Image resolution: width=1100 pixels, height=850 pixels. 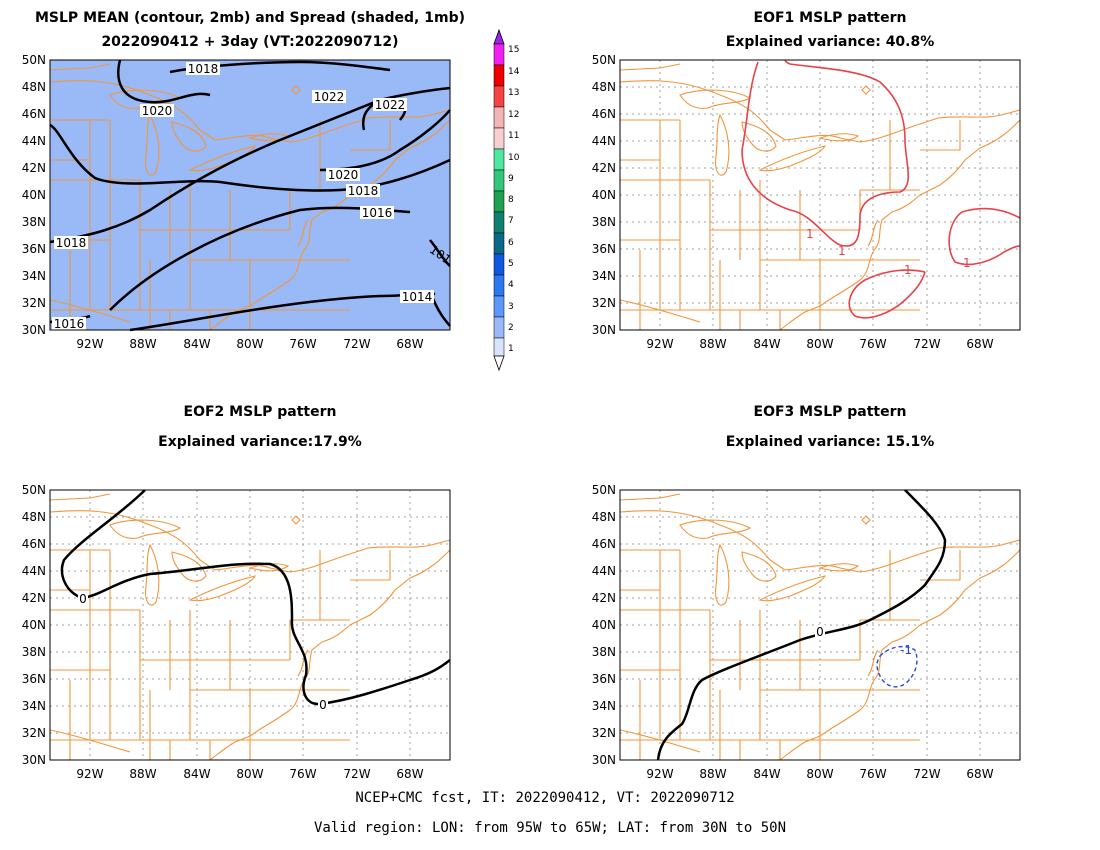 I want to click on panel-subtitle: Explained variance: 15.1%, so click(x=830, y=442).